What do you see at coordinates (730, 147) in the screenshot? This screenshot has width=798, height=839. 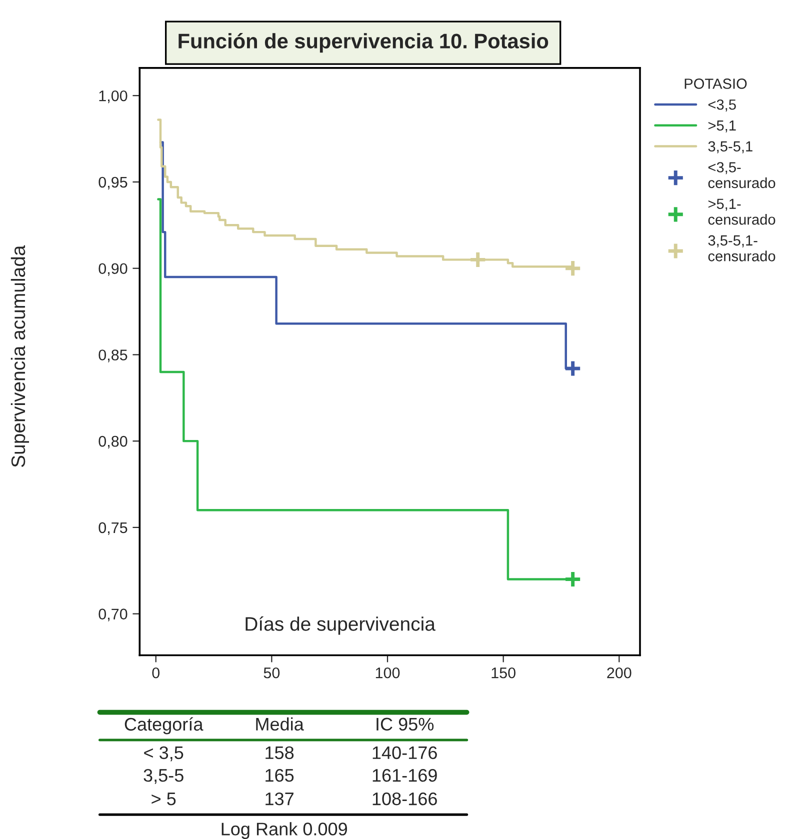 I see `legend-label: 3,5-5,1` at bounding box center [730, 147].